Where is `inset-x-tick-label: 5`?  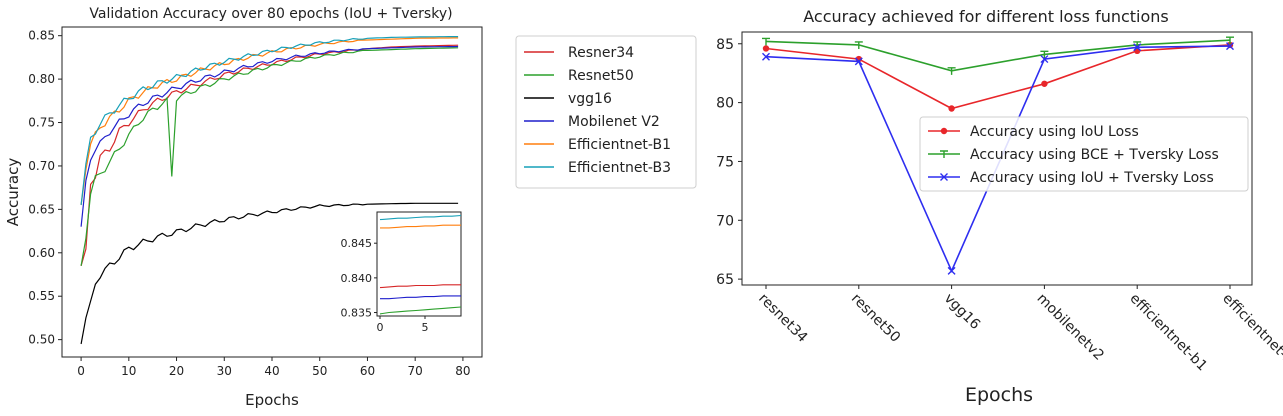 inset-x-tick-label: 5 is located at coordinates (425, 327).